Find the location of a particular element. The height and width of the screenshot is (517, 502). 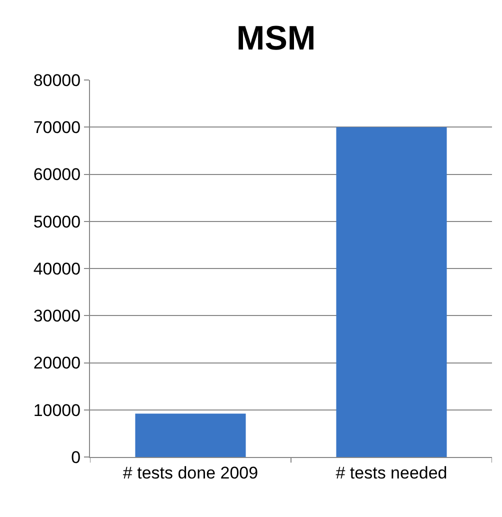

y-tick-label: 10000 is located at coordinates (57, 410).